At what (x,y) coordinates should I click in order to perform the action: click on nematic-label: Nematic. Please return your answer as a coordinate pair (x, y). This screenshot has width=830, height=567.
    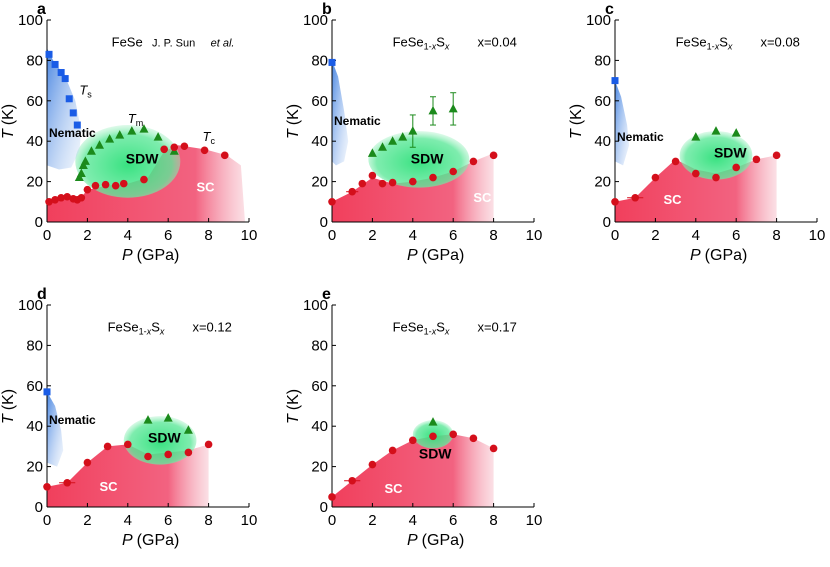
    Looking at the image, I should click on (72, 133).